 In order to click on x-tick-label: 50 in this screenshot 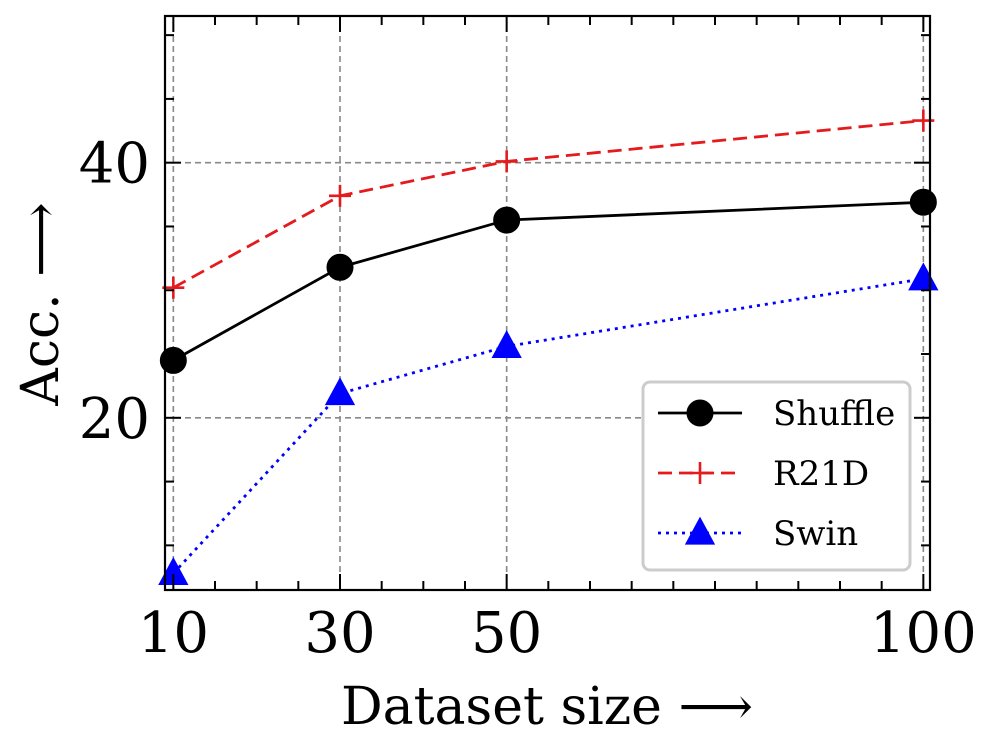, I will do `click(506, 633)`.